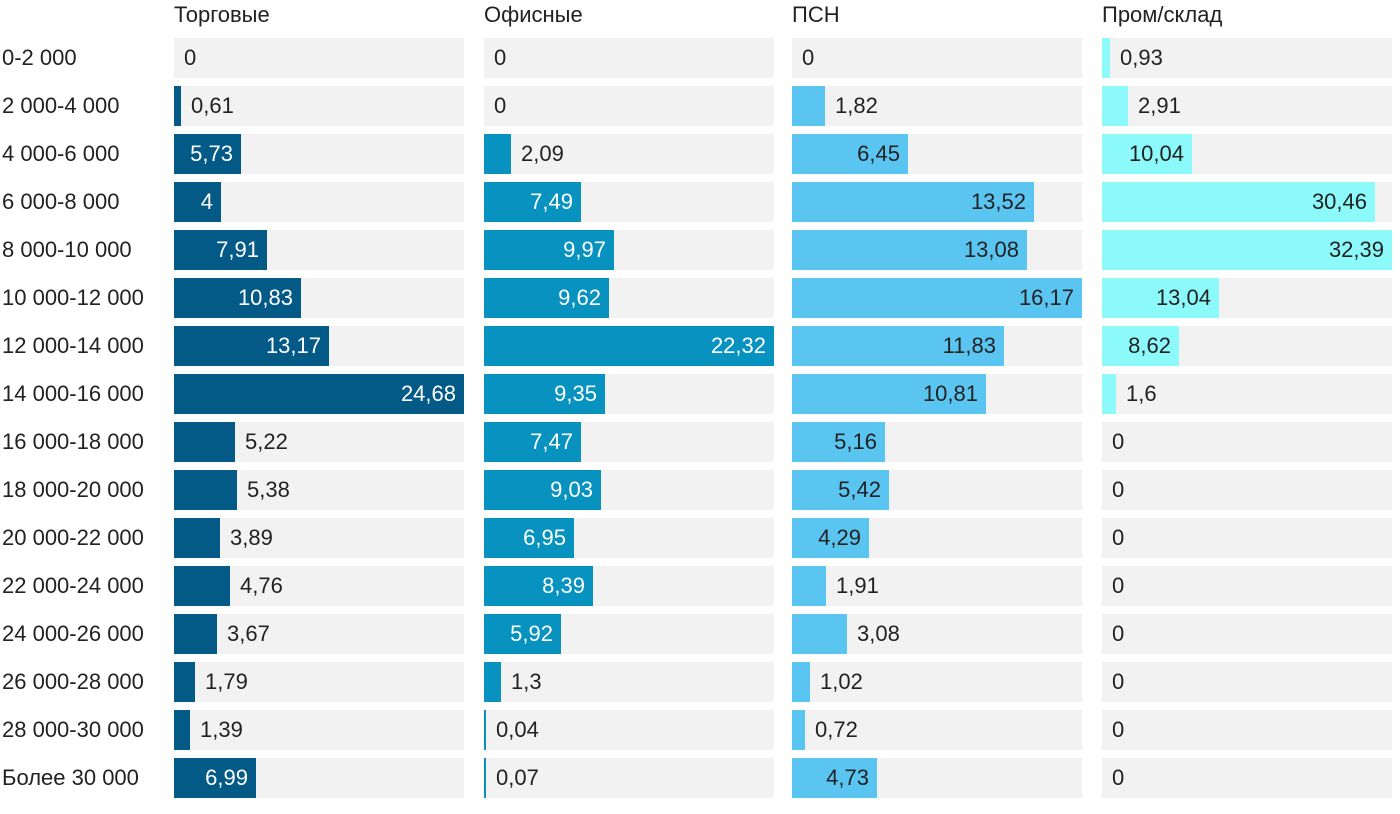 Image resolution: width=1400 pixels, height=814 pixels. Describe the element at coordinates (1247, 202) in the screenshot. I see `bar-track: 30,46` at that location.